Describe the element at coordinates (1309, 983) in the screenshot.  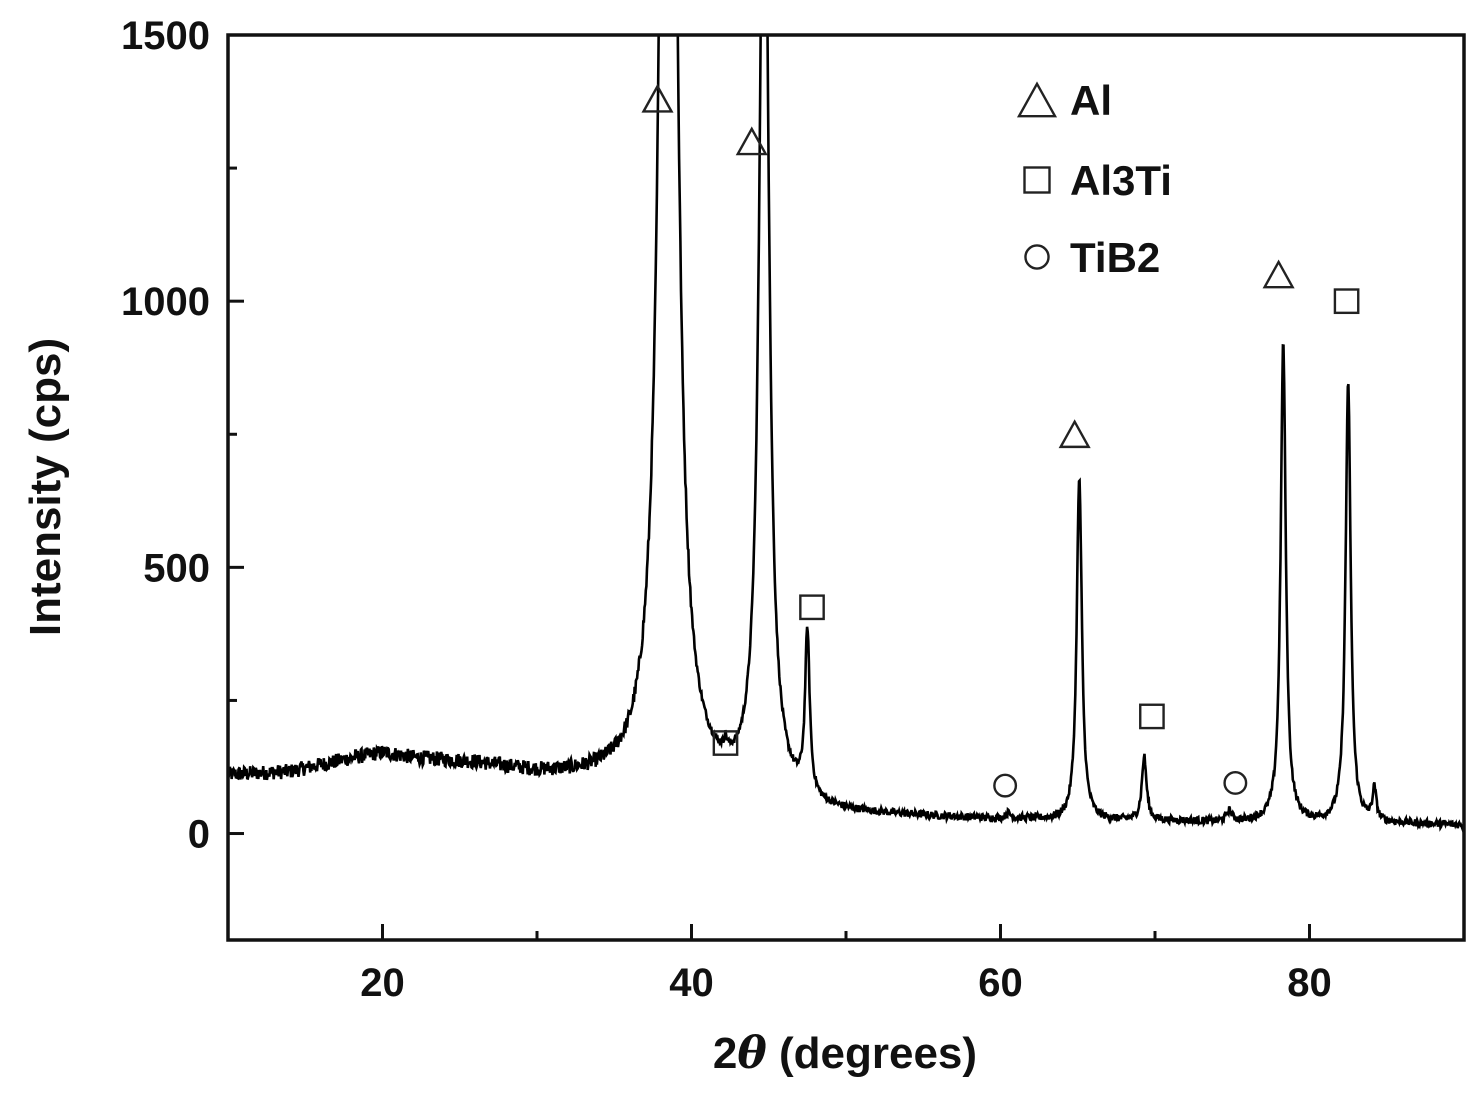
I see `x-tick-label: 80` at that location.